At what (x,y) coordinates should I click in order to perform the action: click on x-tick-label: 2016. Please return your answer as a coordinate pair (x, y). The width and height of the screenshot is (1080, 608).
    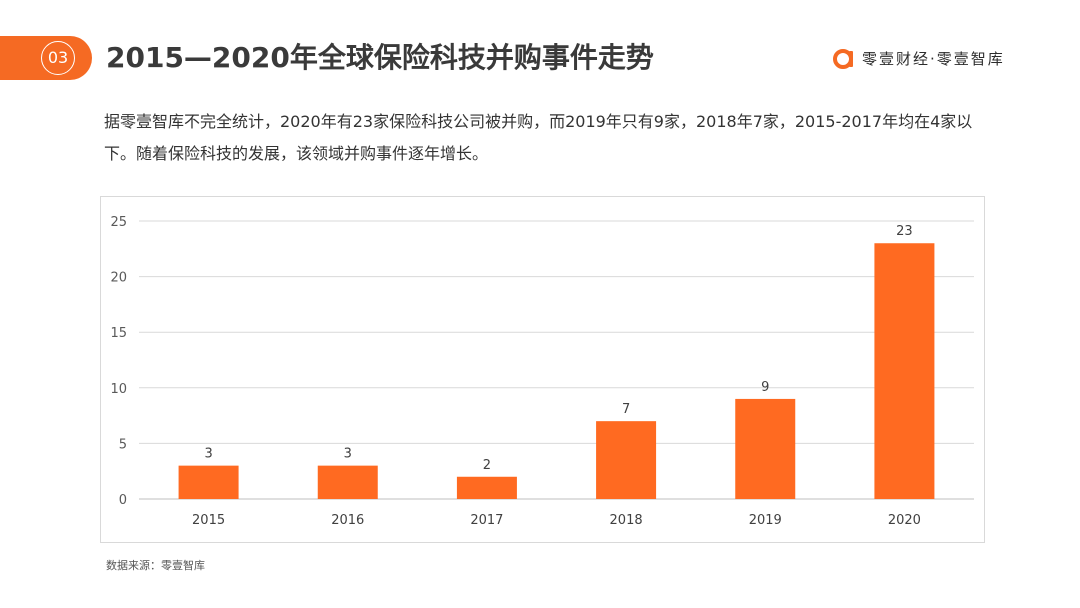
    Looking at the image, I should click on (347, 520).